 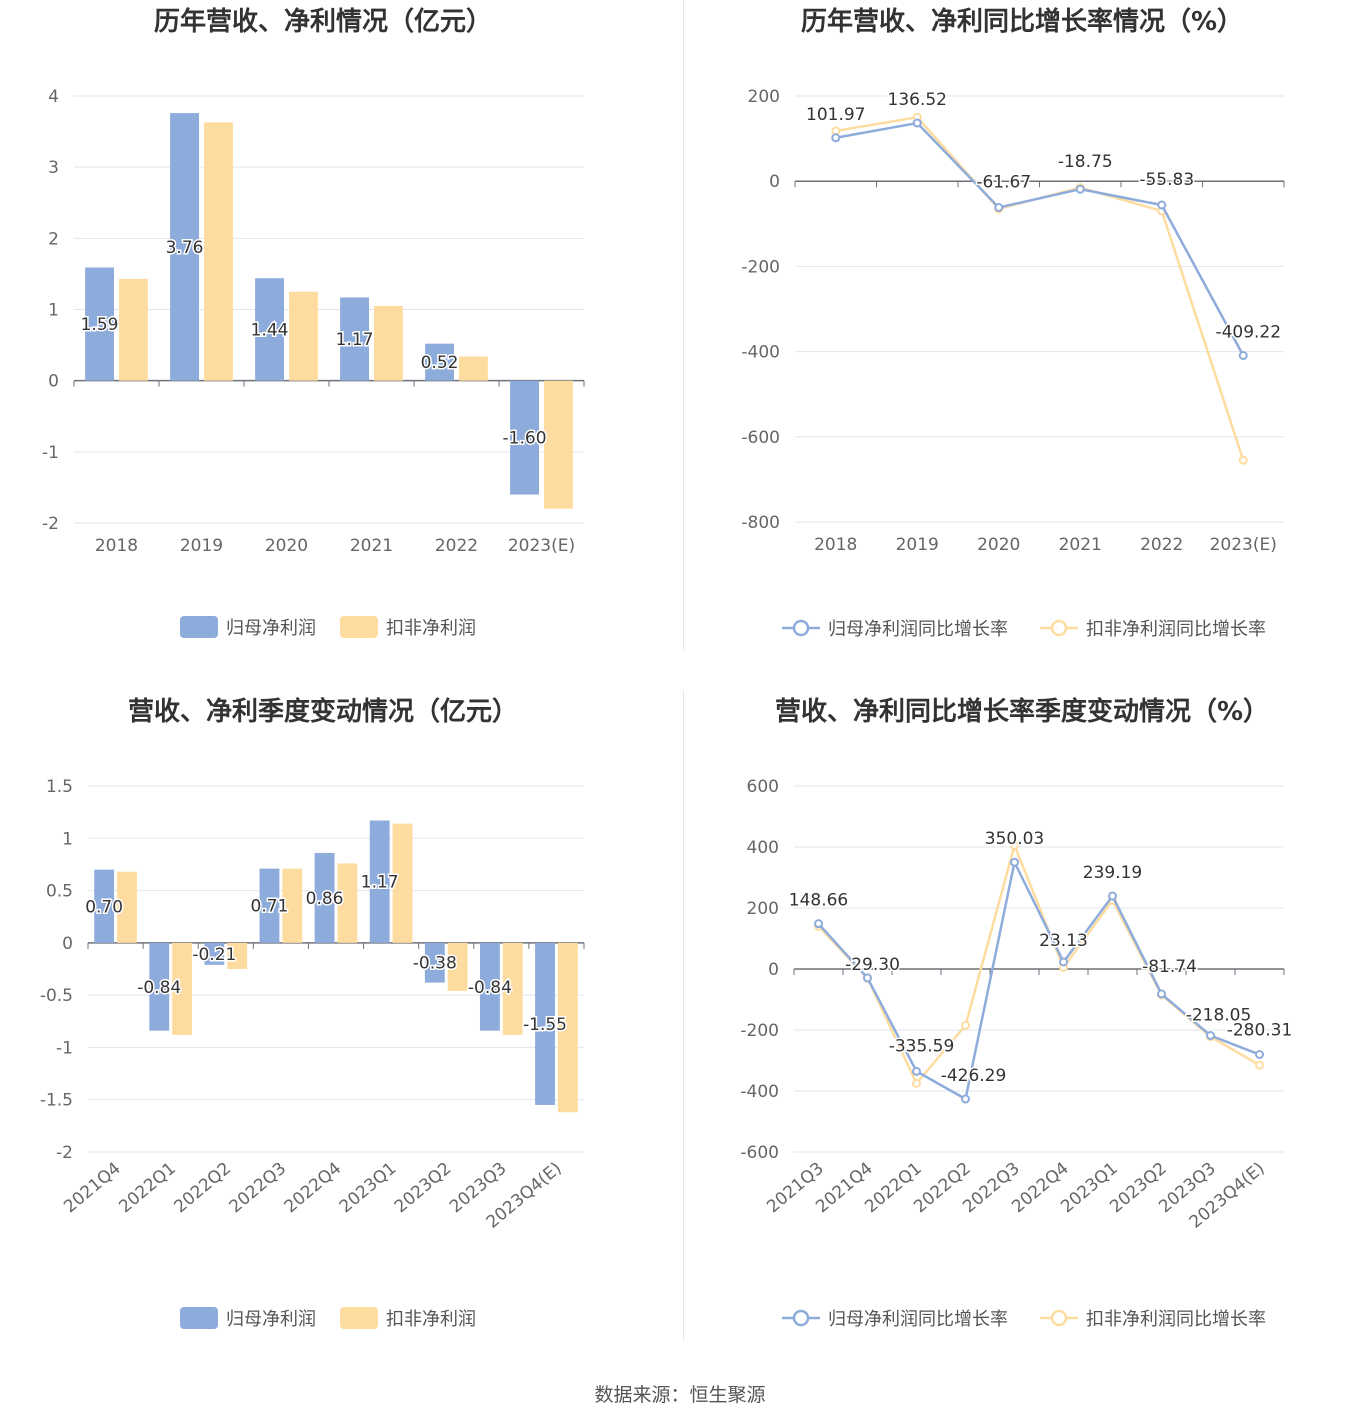 I want to click on data-source-note: 数据来源：恒生聚源, so click(x=680, y=1395).